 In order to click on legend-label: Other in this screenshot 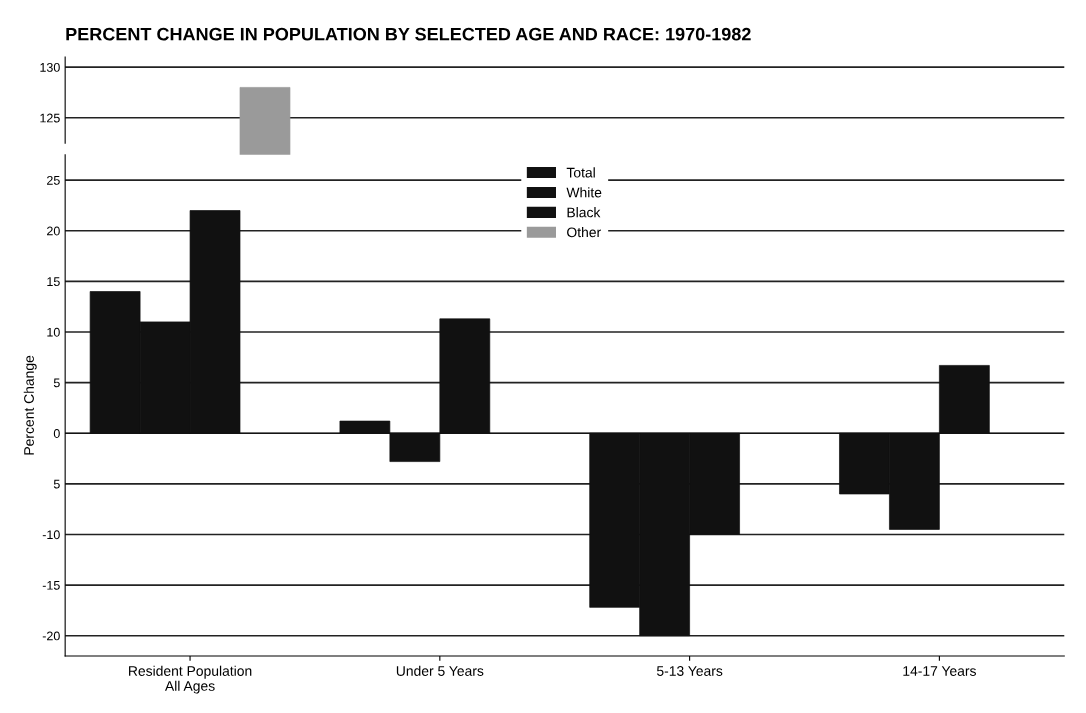, I will do `click(584, 232)`.